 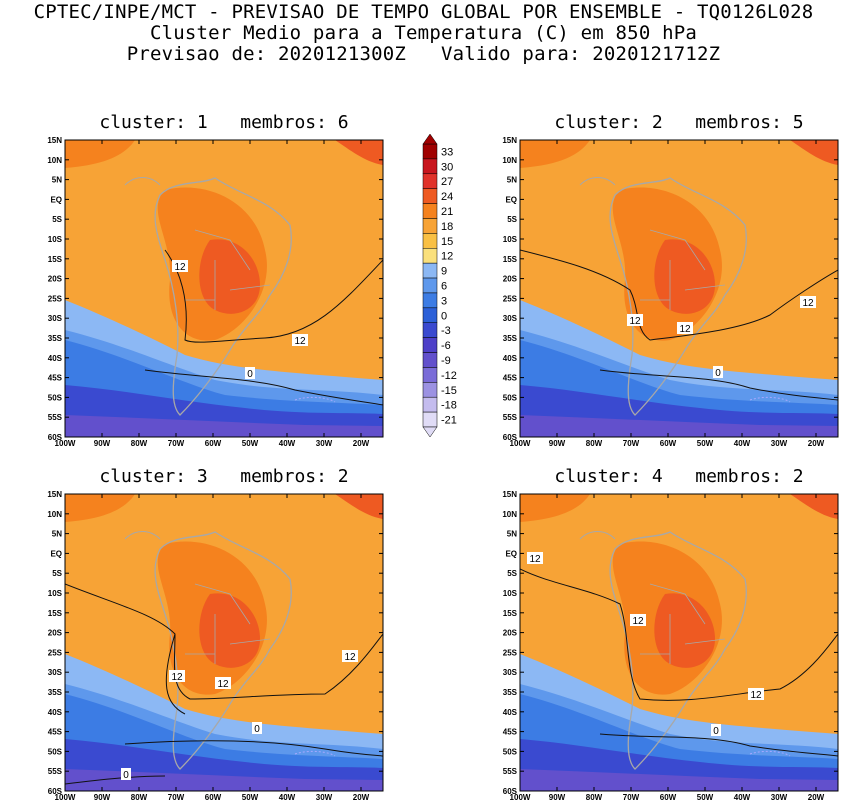 What do you see at coordinates (176, 443) in the screenshot?
I see `lon-tick-label: 70W` at bounding box center [176, 443].